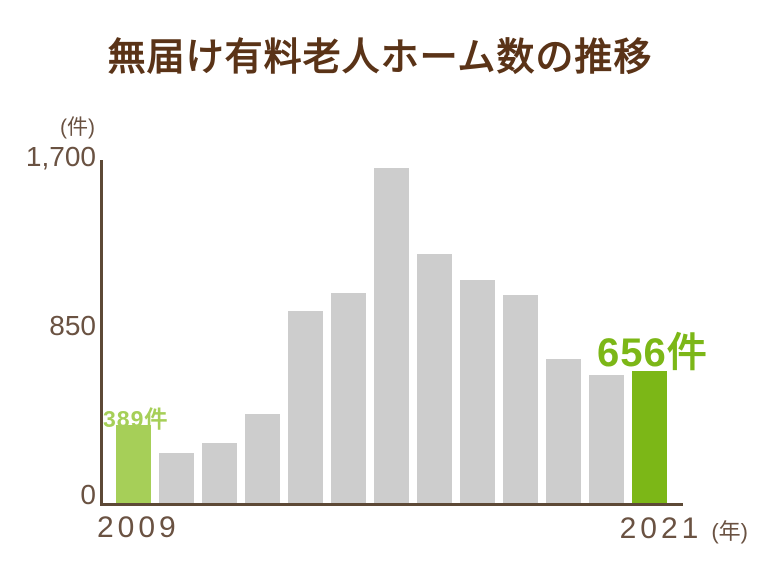 The height and width of the screenshot is (570, 760). Describe the element at coordinates (380, 58) in the screenshot. I see `page-title: 無届け有料老人ホーム数の推移` at that location.